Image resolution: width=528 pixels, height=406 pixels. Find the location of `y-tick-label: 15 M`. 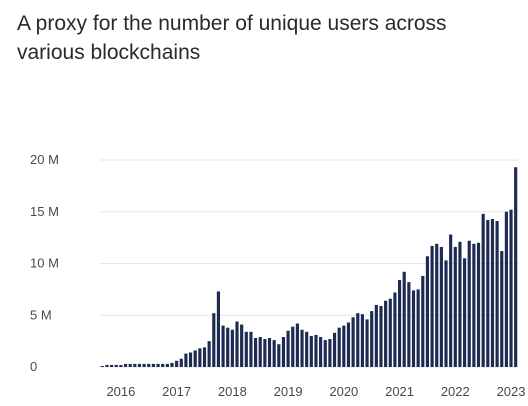

y-tick-label: 15 M is located at coordinates (44, 211).